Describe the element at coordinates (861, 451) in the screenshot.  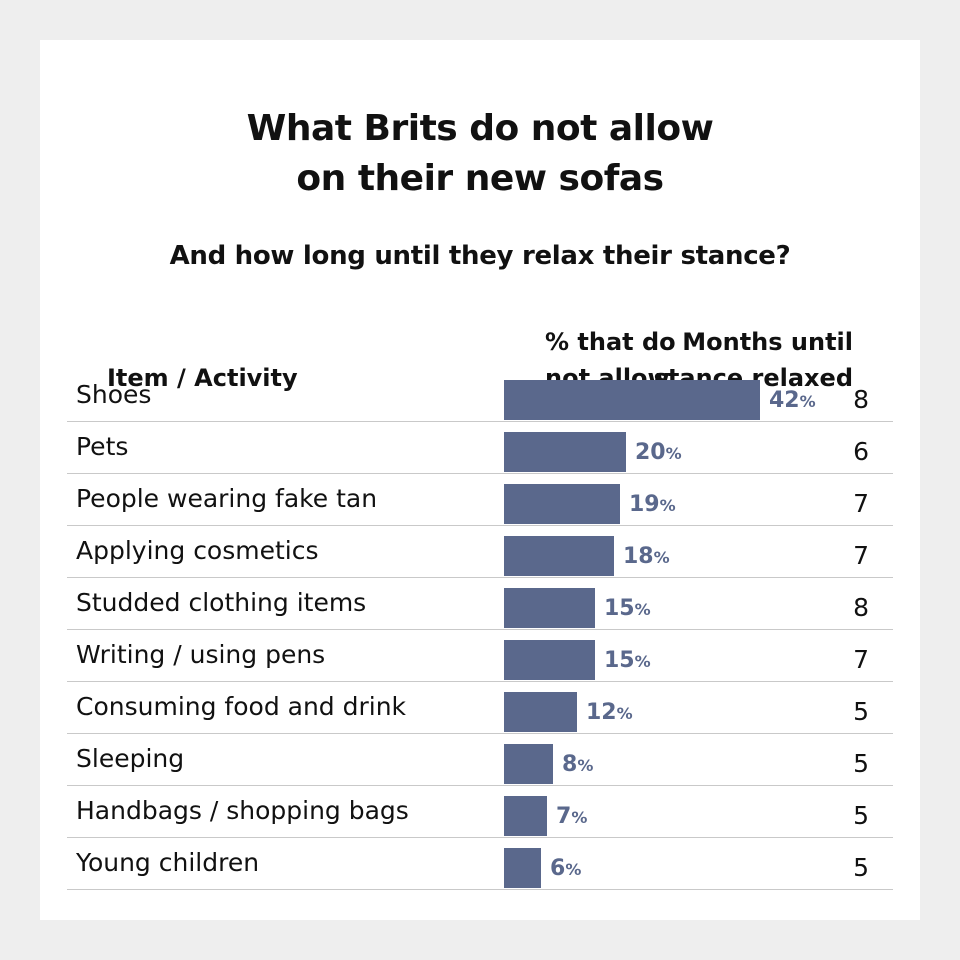
I see `months-value: 6` at that location.